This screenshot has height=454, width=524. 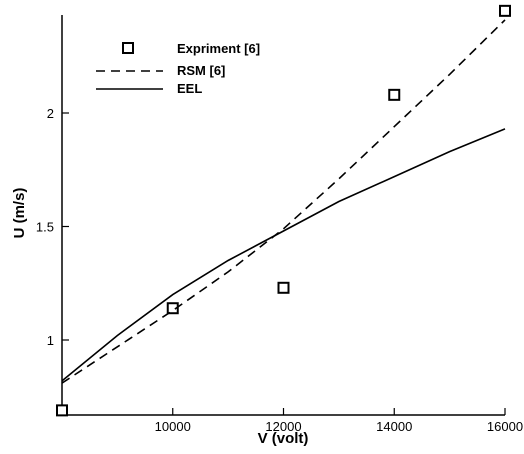 I want to click on y-axis-label: U (m/s), so click(x=19, y=213).